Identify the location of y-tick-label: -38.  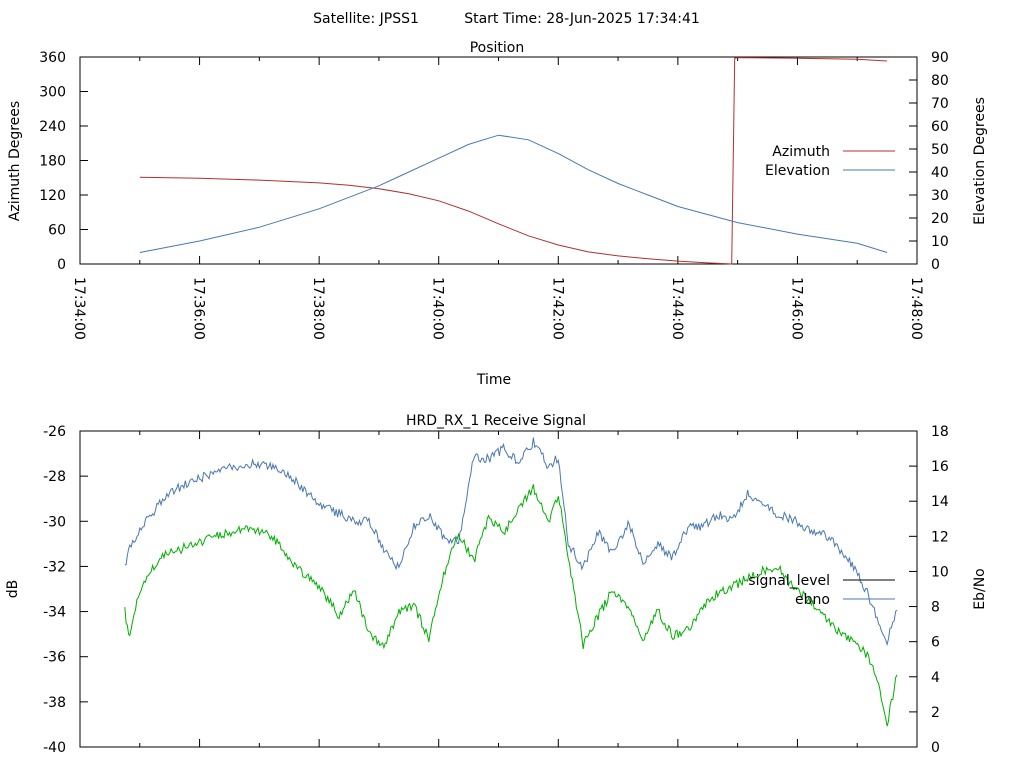
(54, 703).